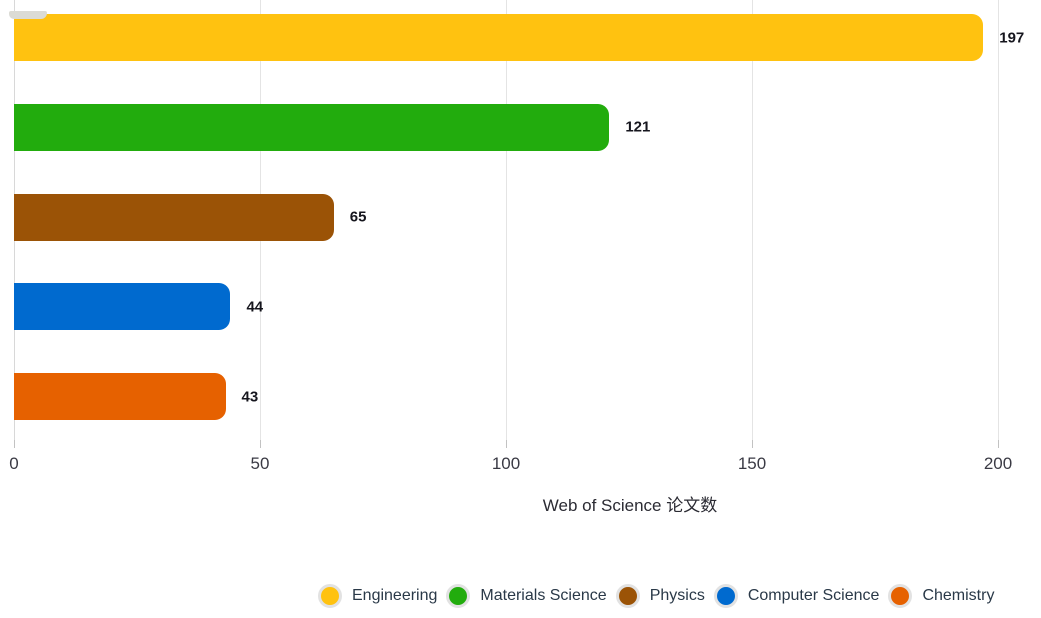  What do you see at coordinates (458, 596) in the screenshot?
I see `legend-swatch-materials-science` at bounding box center [458, 596].